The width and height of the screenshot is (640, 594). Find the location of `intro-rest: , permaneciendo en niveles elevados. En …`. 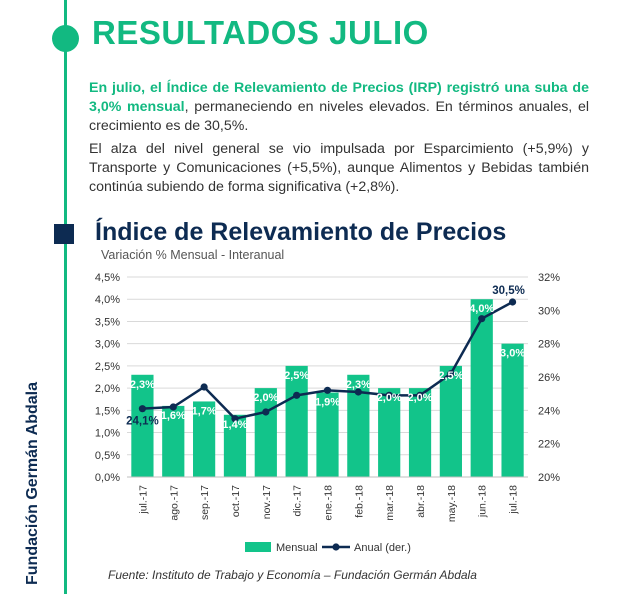

intro-rest: , permaneciendo en niveles elevados. En … is located at coordinates (339, 116).